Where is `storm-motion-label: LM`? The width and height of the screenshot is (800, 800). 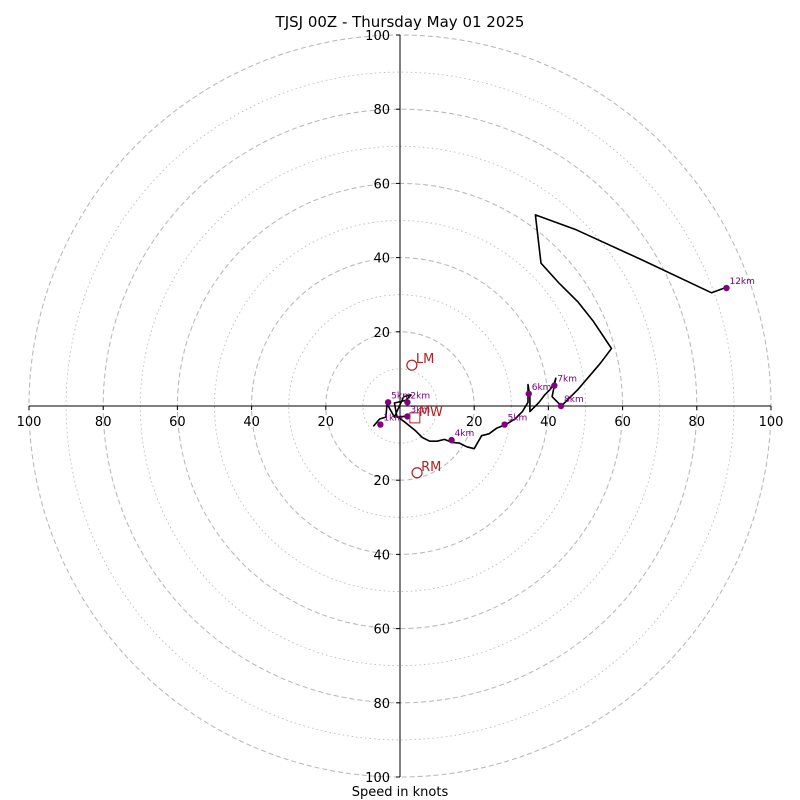 storm-motion-label: LM is located at coordinates (425, 359).